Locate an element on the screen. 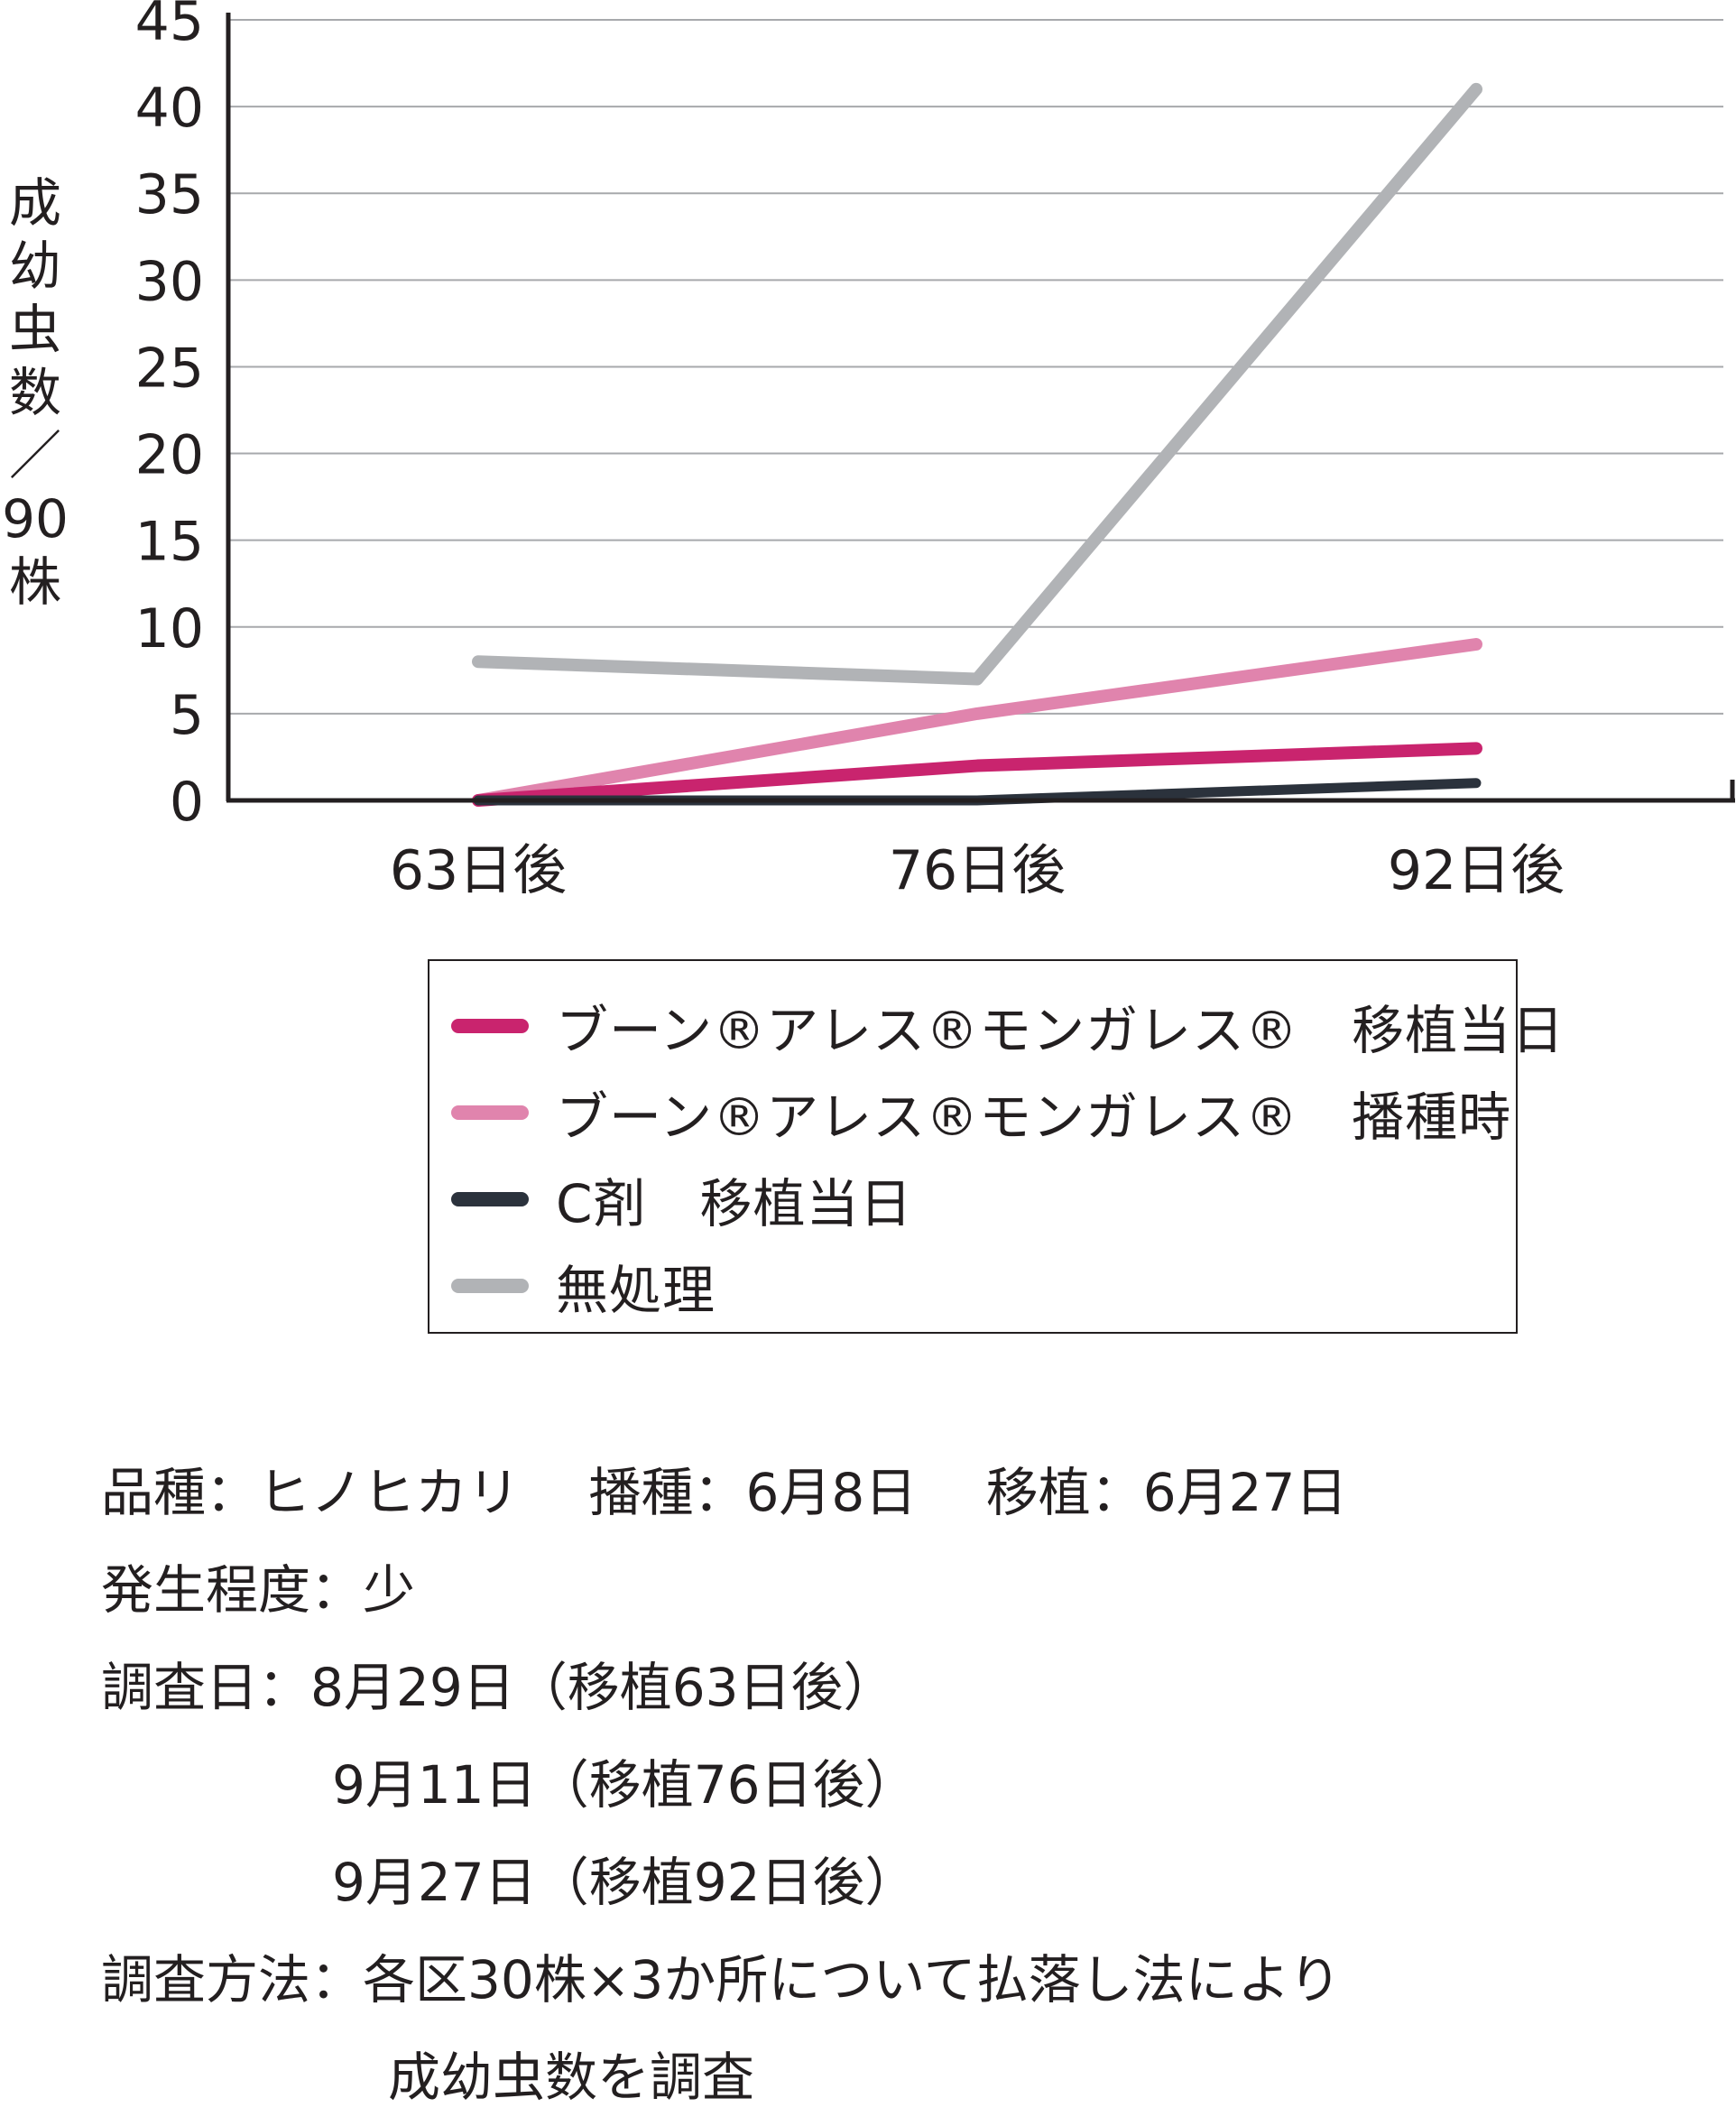  y-axis-label: 成幼虫数／ 90 株 is located at coordinates (35, 393).